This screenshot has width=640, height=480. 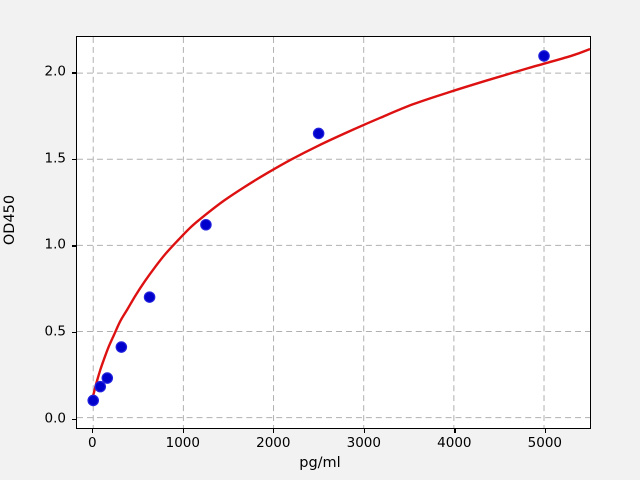 I want to click on y-tick-label: 1.0, so click(x=55, y=244).